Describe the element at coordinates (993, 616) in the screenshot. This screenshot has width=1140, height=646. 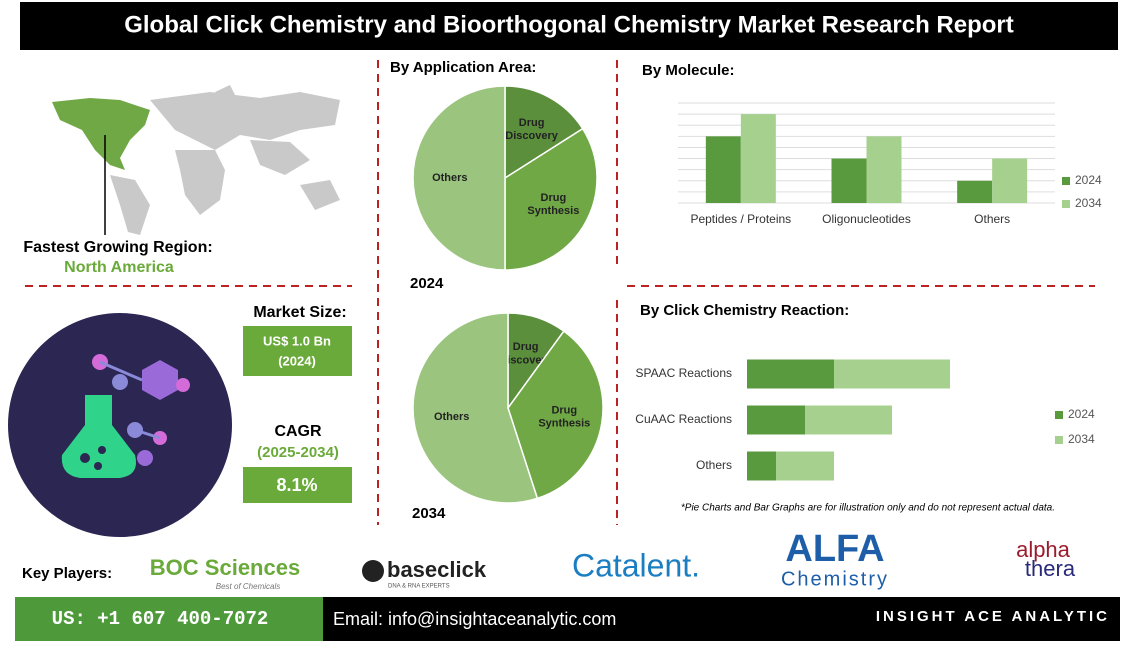
I see `brand: INSIGHT ACE ANALYTIC` at that location.